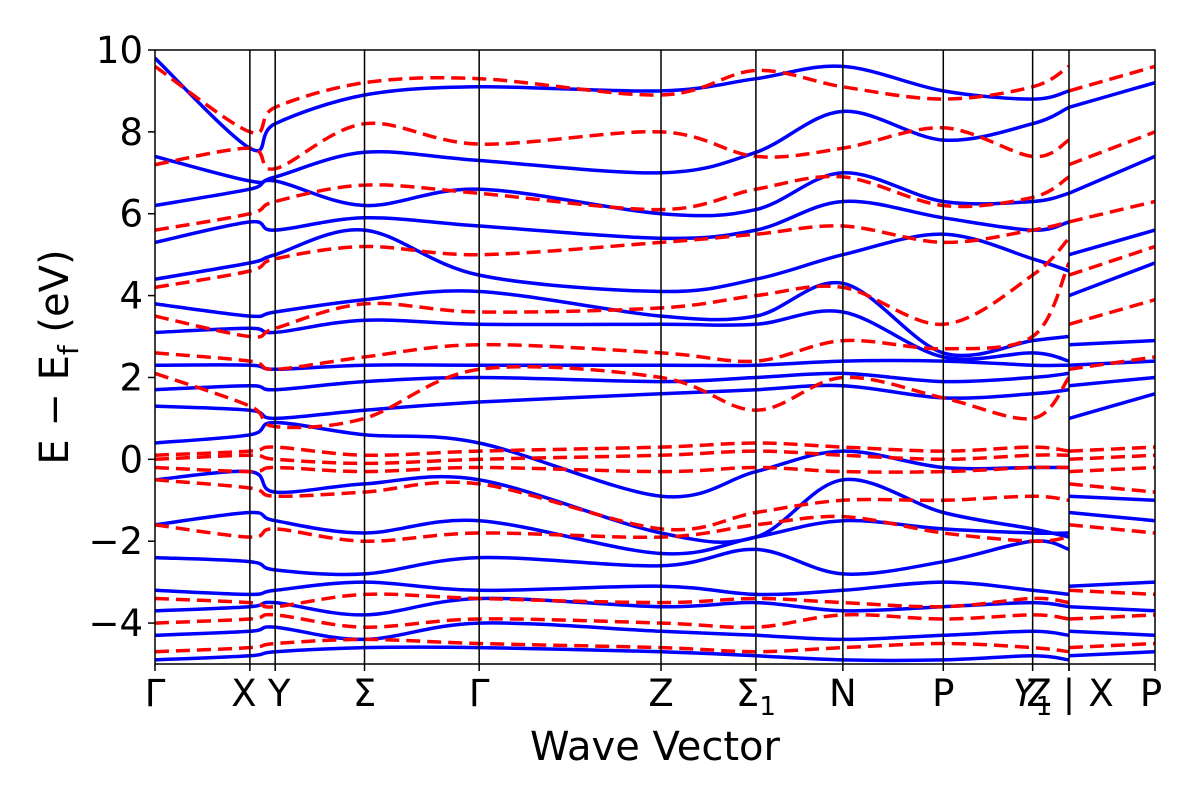 This screenshot has height=800, width=1200. Describe the element at coordinates (279, 693) in the screenshot. I see `x-tick-label: Y` at that location.